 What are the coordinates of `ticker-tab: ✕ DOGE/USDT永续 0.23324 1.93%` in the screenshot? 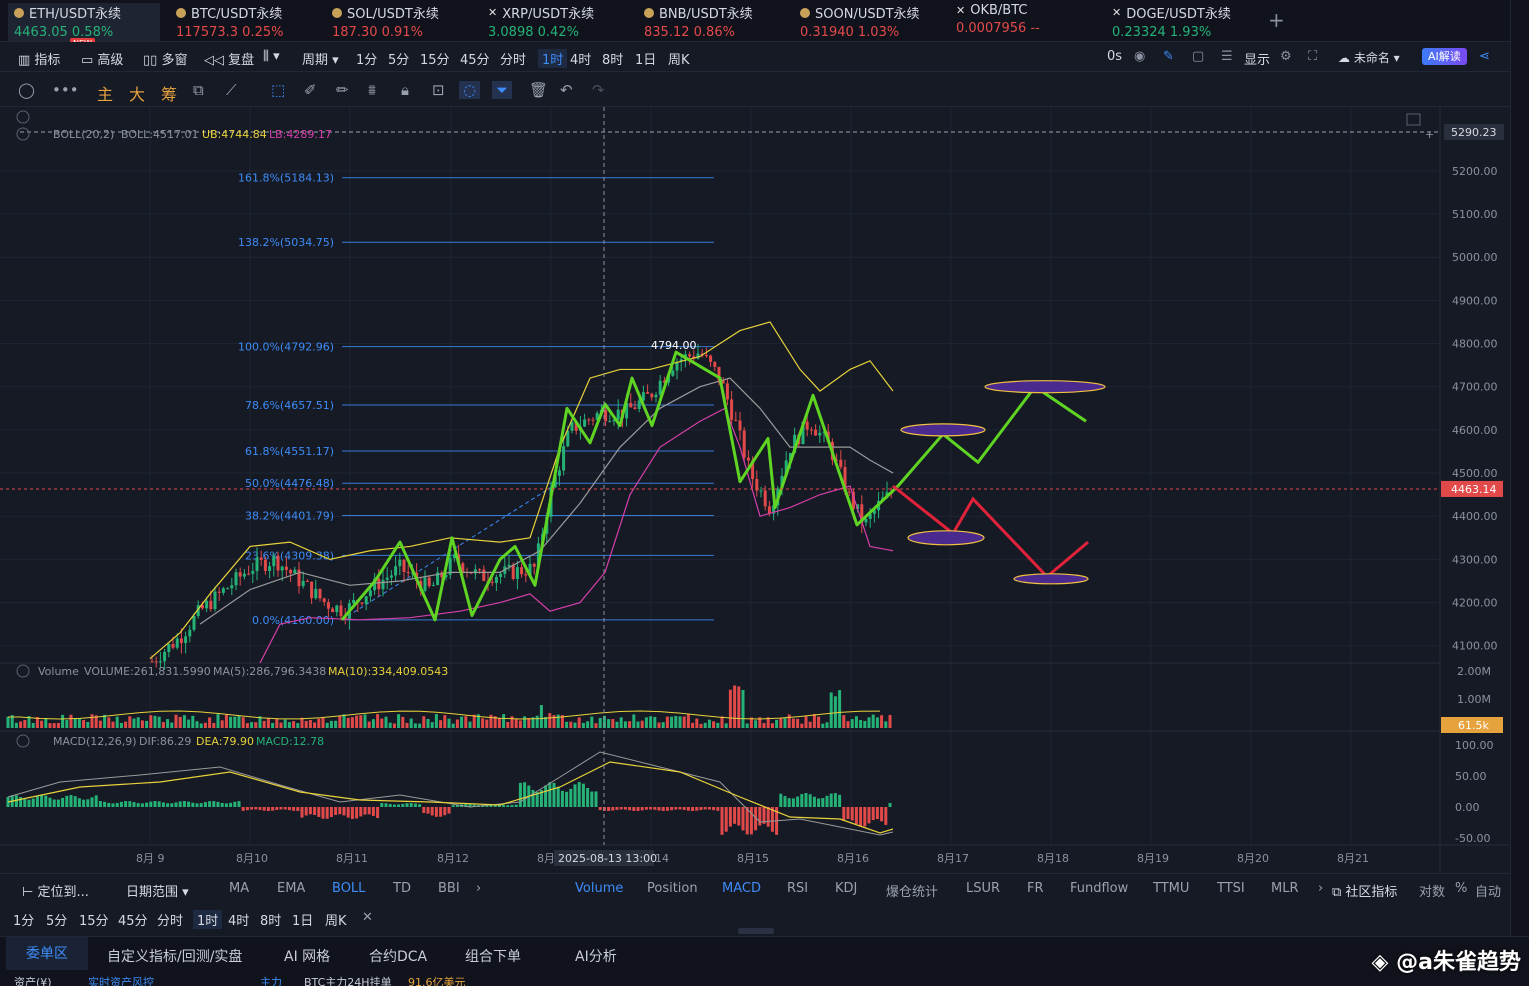 It's located at (1186, 22).